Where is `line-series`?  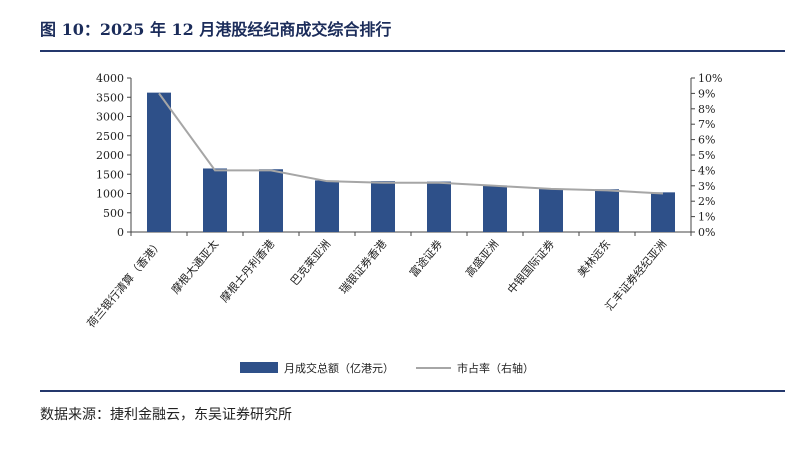 line-series is located at coordinates (411, 143).